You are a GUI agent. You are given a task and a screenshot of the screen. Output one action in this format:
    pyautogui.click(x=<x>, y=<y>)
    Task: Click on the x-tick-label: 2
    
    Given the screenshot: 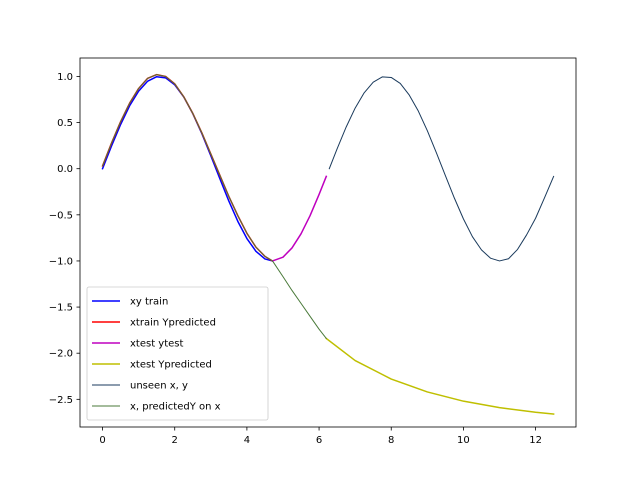 What is the action you would take?
    pyautogui.click(x=175, y=440)
    